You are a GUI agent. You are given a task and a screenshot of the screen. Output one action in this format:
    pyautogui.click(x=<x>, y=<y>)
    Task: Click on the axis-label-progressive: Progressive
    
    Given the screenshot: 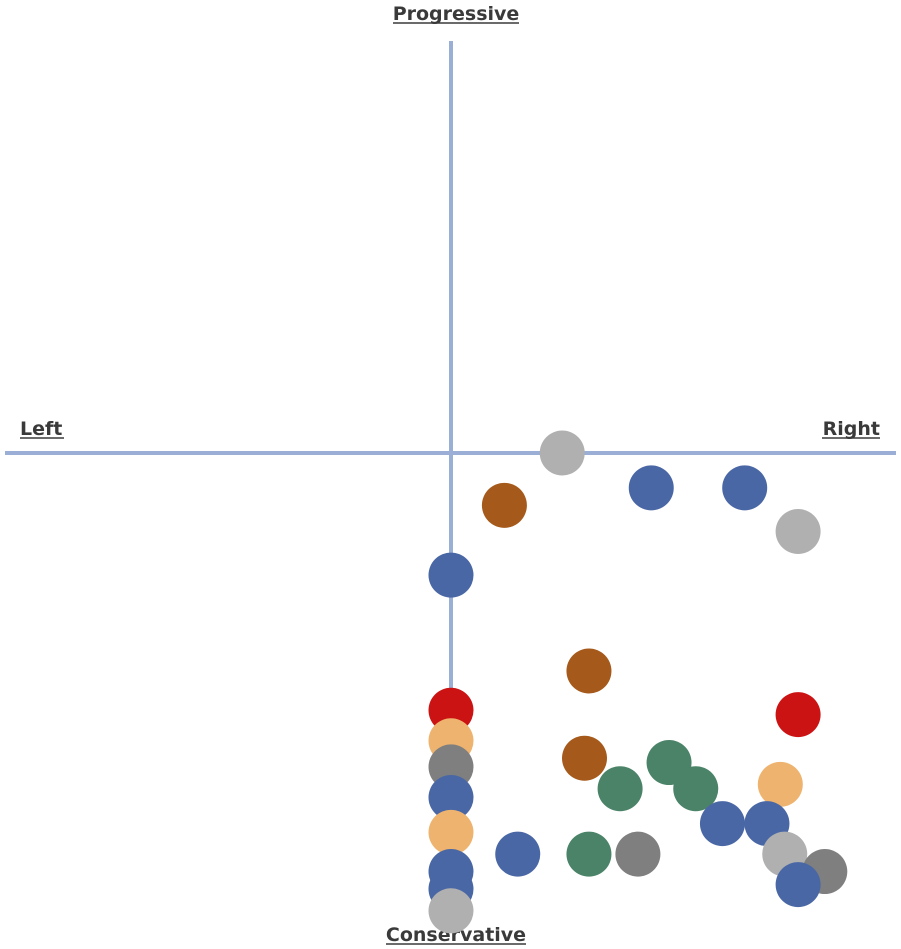 What is the action you would take?
    pyautogui.click(x=456, y=14)
    